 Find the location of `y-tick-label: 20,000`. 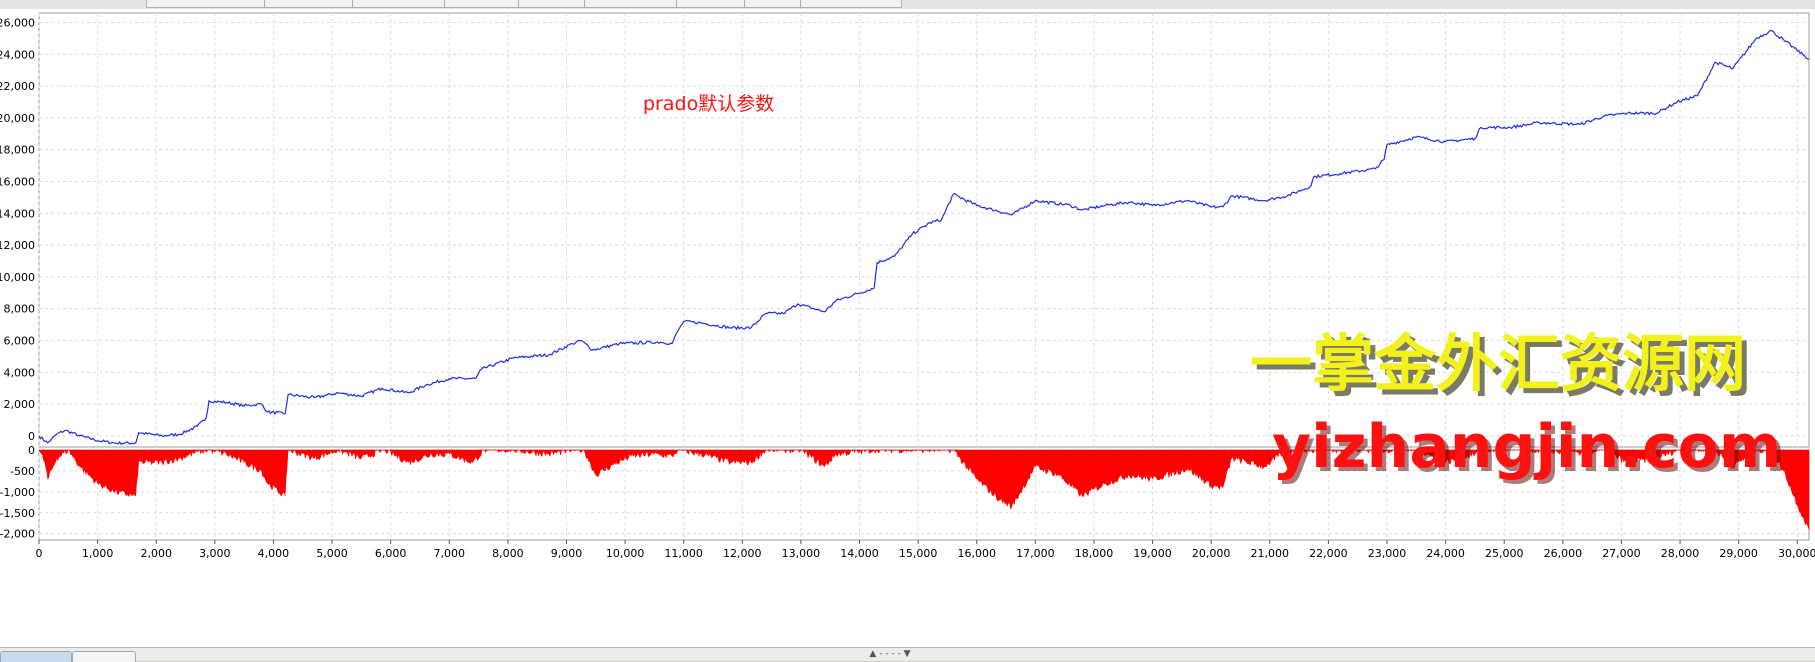

y-tick-label: 20,000 is located at coordinates (17, 118).